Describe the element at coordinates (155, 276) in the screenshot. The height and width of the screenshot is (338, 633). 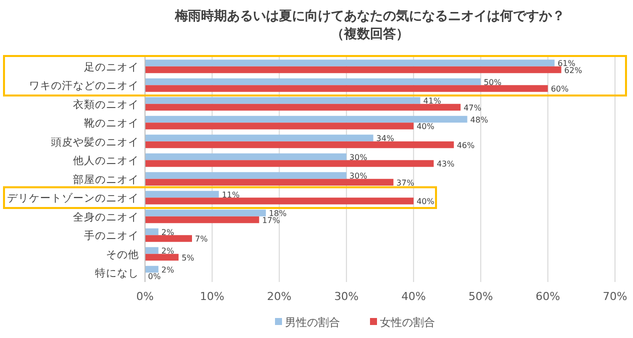
I see `data-label: 0%` at that location.